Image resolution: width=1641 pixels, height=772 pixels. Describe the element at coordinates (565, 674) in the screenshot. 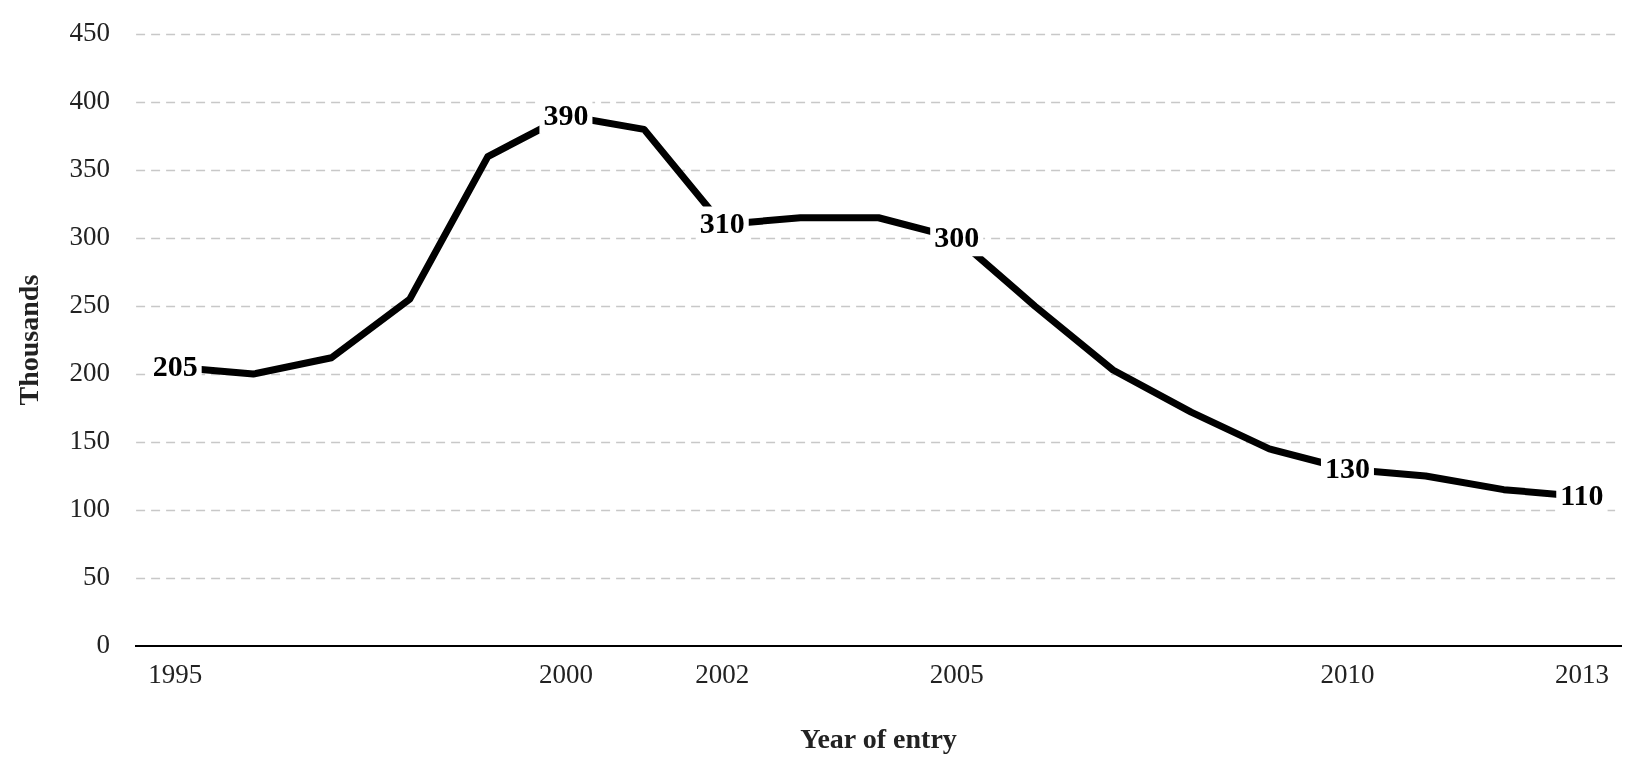

I see `x-tick-label: 2000` at that location.